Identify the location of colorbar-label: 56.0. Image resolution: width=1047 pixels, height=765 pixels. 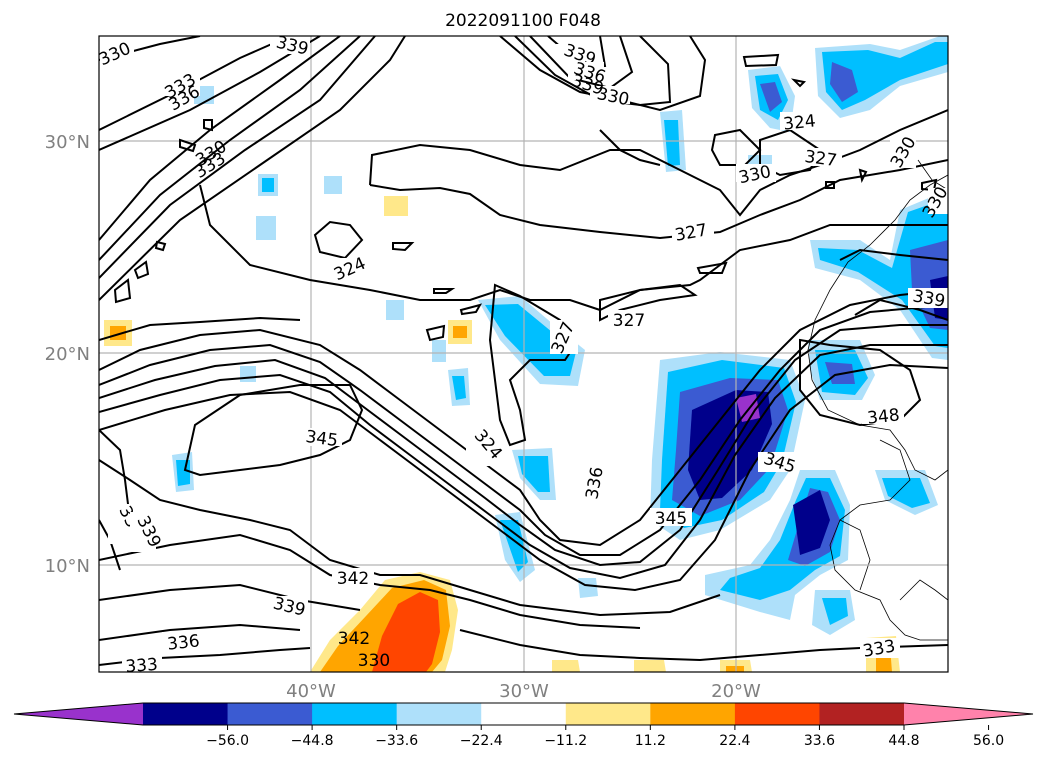
(988, 741).